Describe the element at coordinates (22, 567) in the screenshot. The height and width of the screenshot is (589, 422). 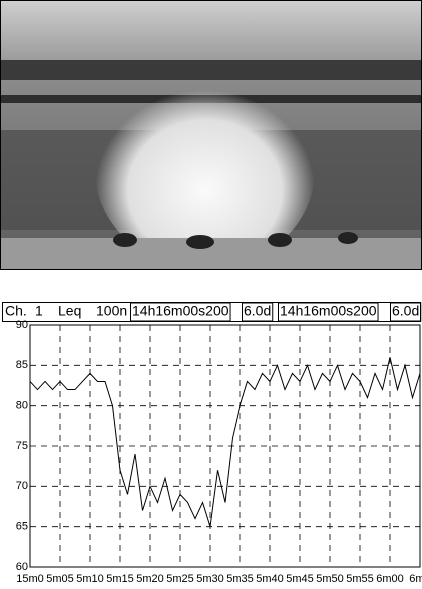
I see `y-tick-label: 60` at that location.